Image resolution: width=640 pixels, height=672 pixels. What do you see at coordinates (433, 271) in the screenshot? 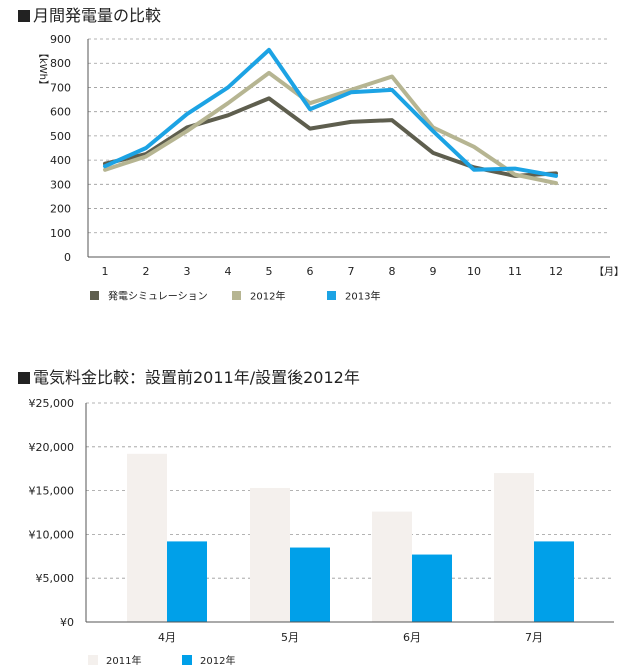
I see `x-tick-label: 9` at bounding box center [433, 271].